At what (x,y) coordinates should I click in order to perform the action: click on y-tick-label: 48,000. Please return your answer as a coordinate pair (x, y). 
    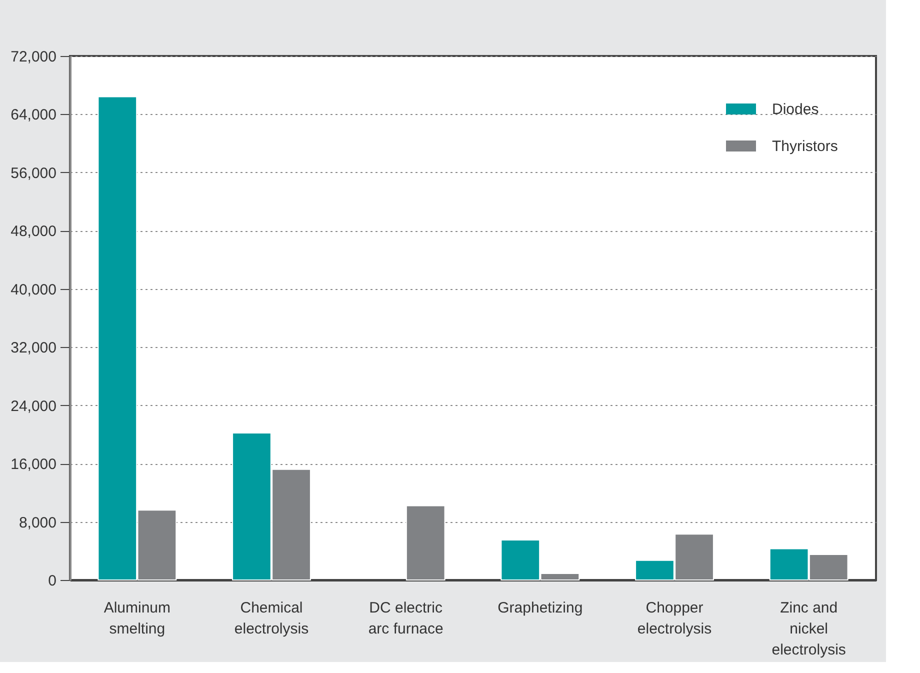
    Looking at the image, I should click on (33, 231).